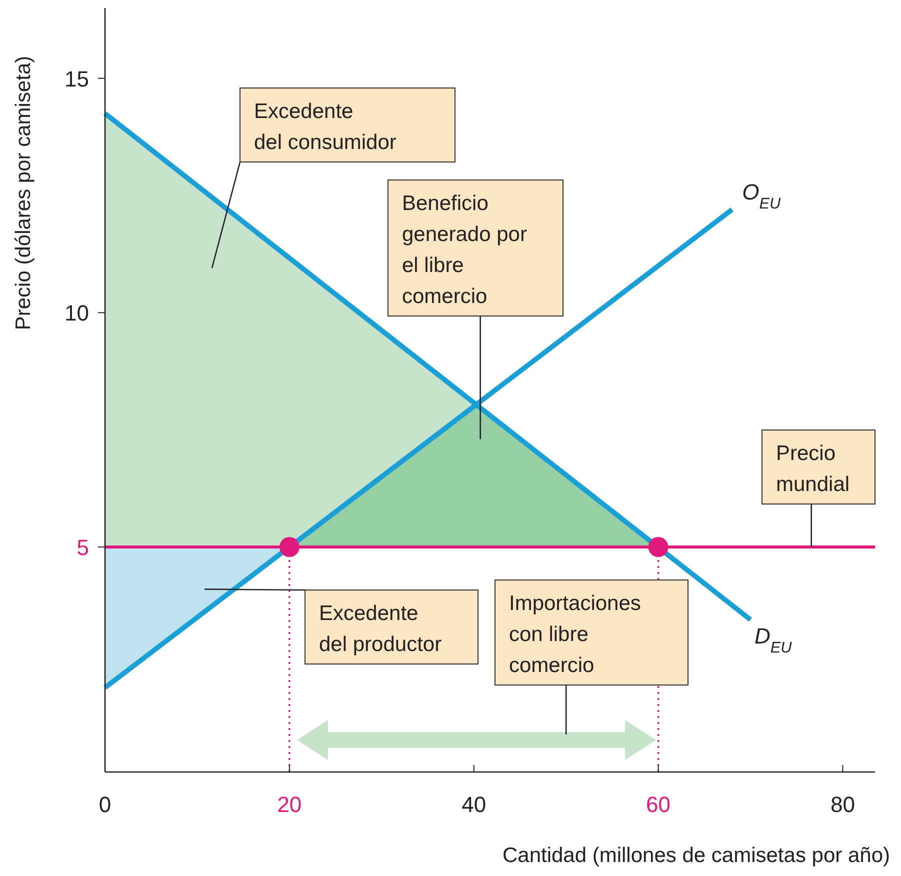 The width and height of the screenshot is (901, 876). Describe the element at coordinates (575, 634) in the screenshot. I see `annotation: Importaciones con libre comercio` at that location.